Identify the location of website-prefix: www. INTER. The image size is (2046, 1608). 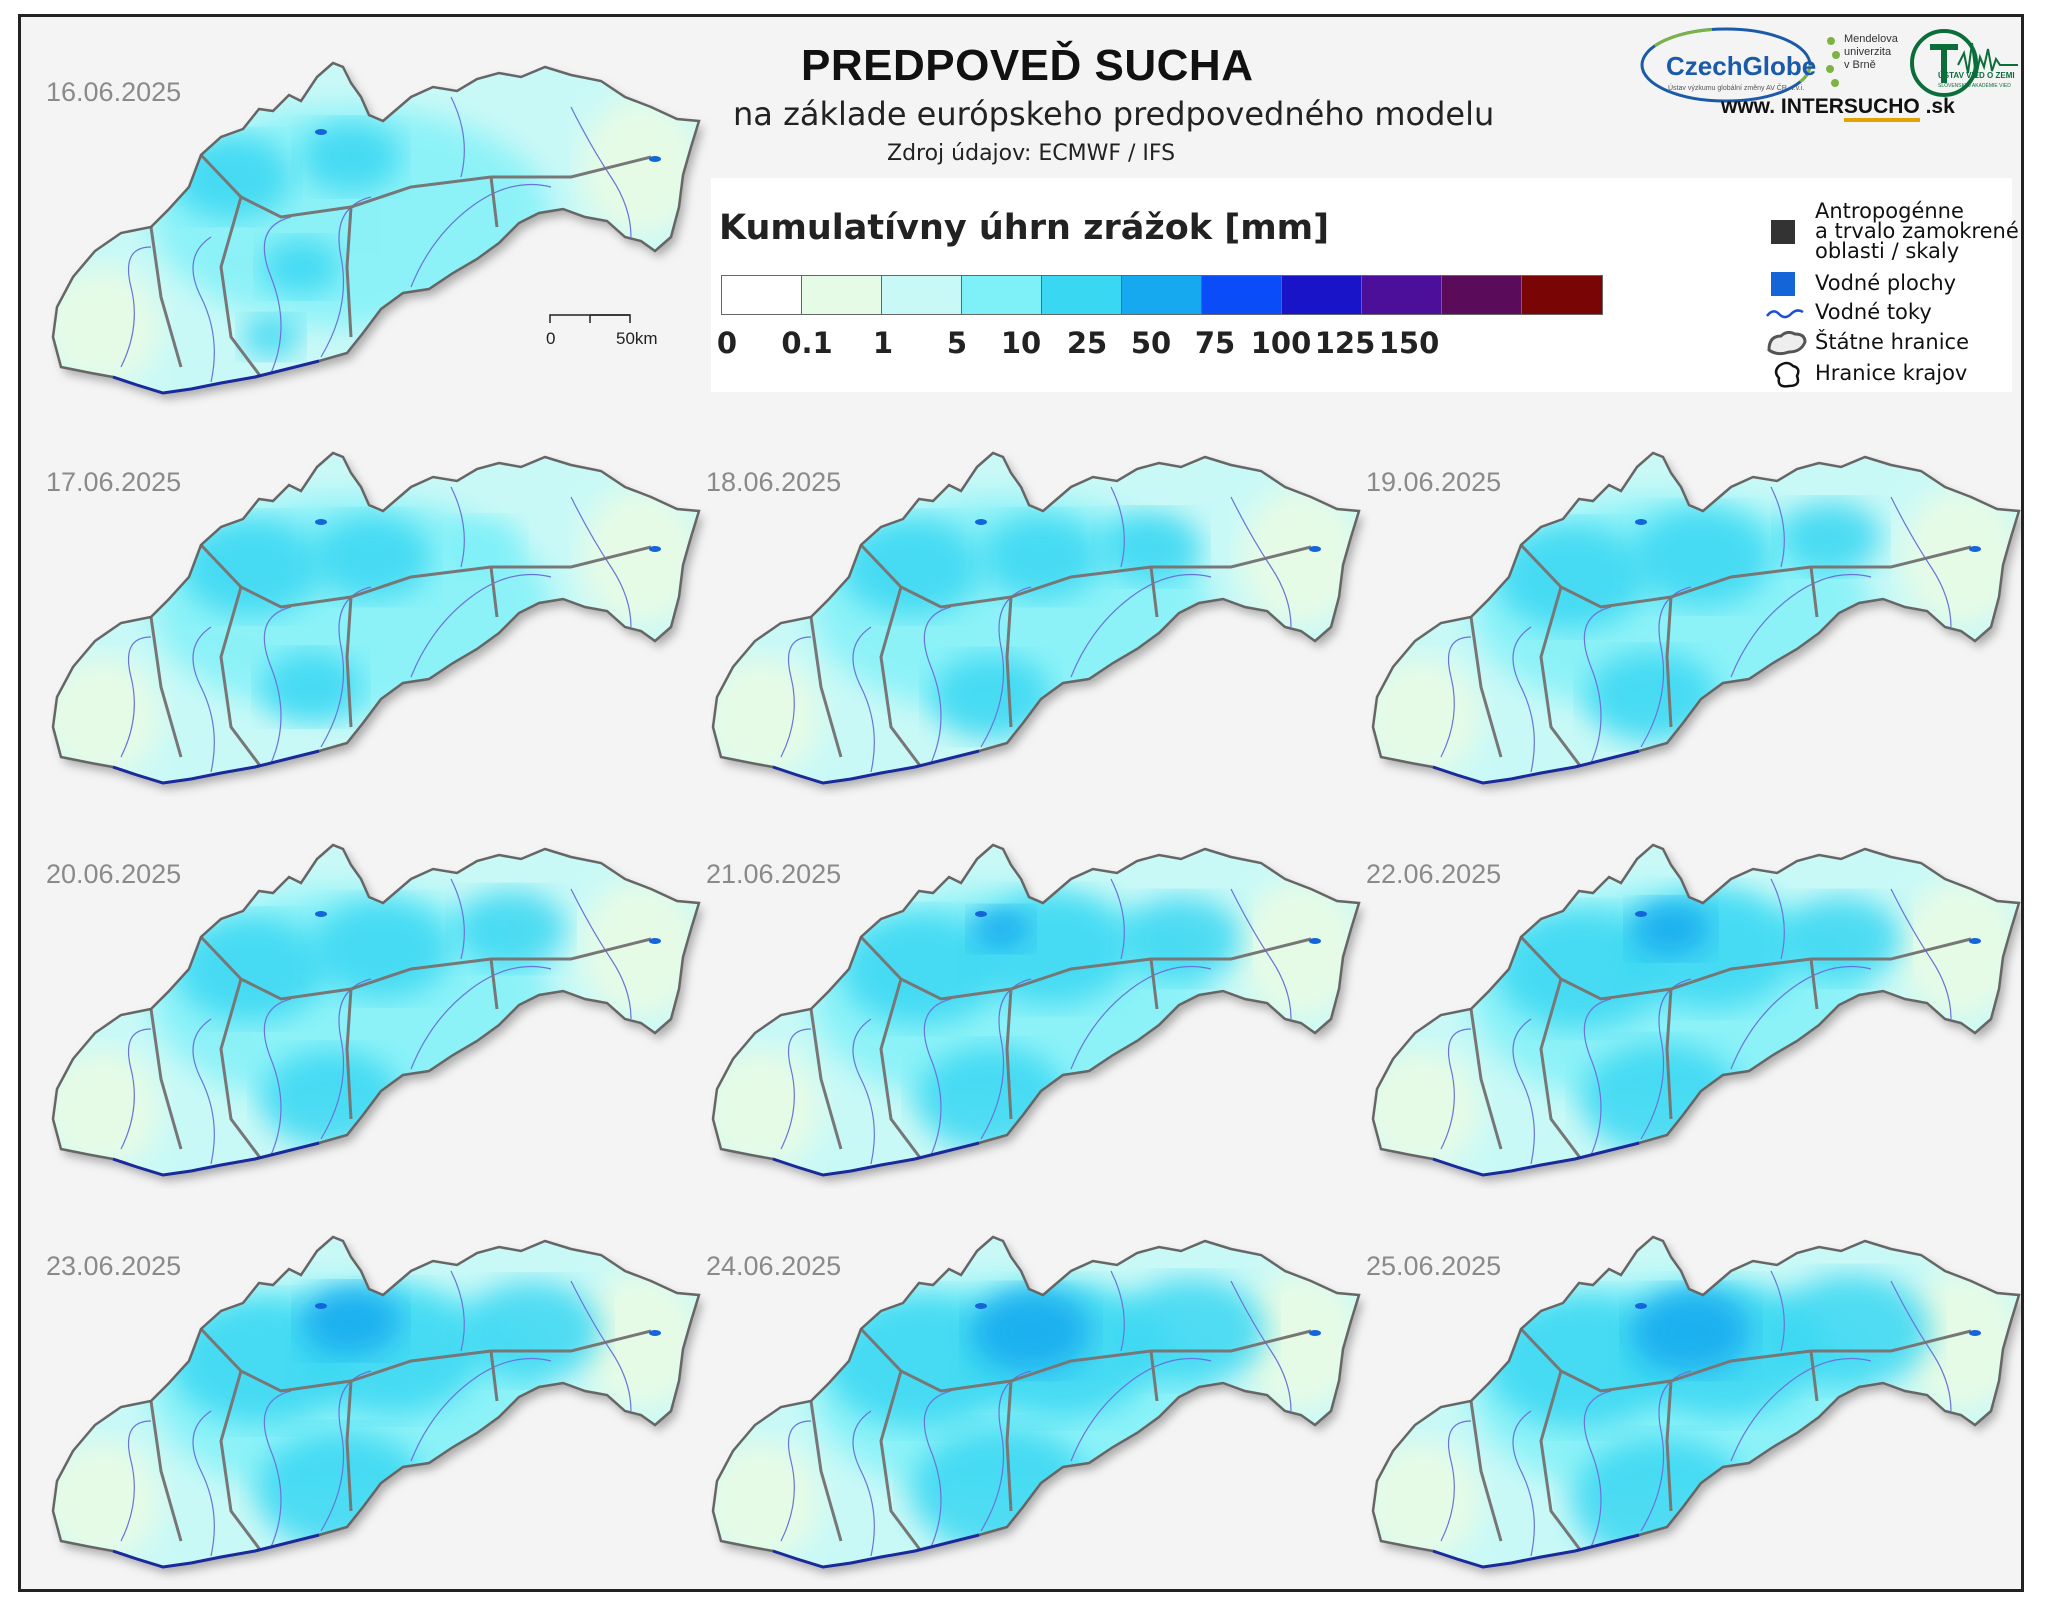
(1782, 106).